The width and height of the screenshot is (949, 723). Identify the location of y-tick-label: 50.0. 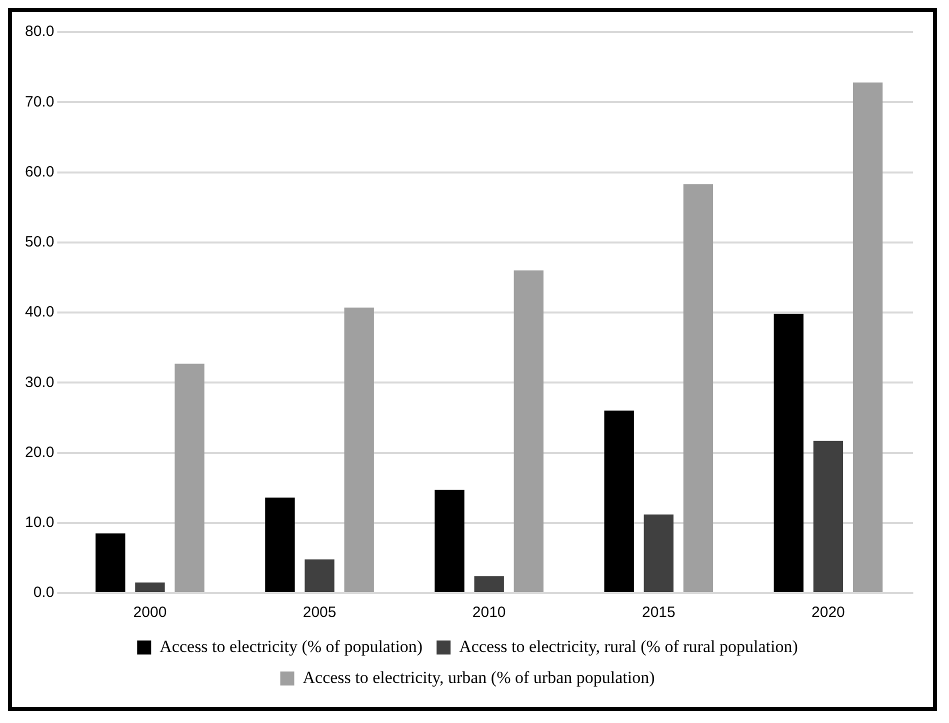
(39, 242).